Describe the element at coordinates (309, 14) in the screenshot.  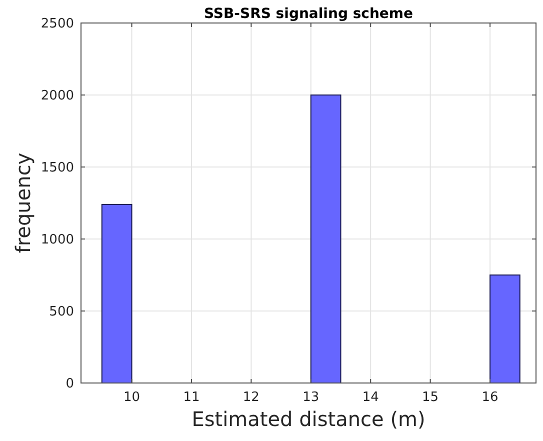
I see `chart-title: SSB-SRS signaling scheme` at that location.